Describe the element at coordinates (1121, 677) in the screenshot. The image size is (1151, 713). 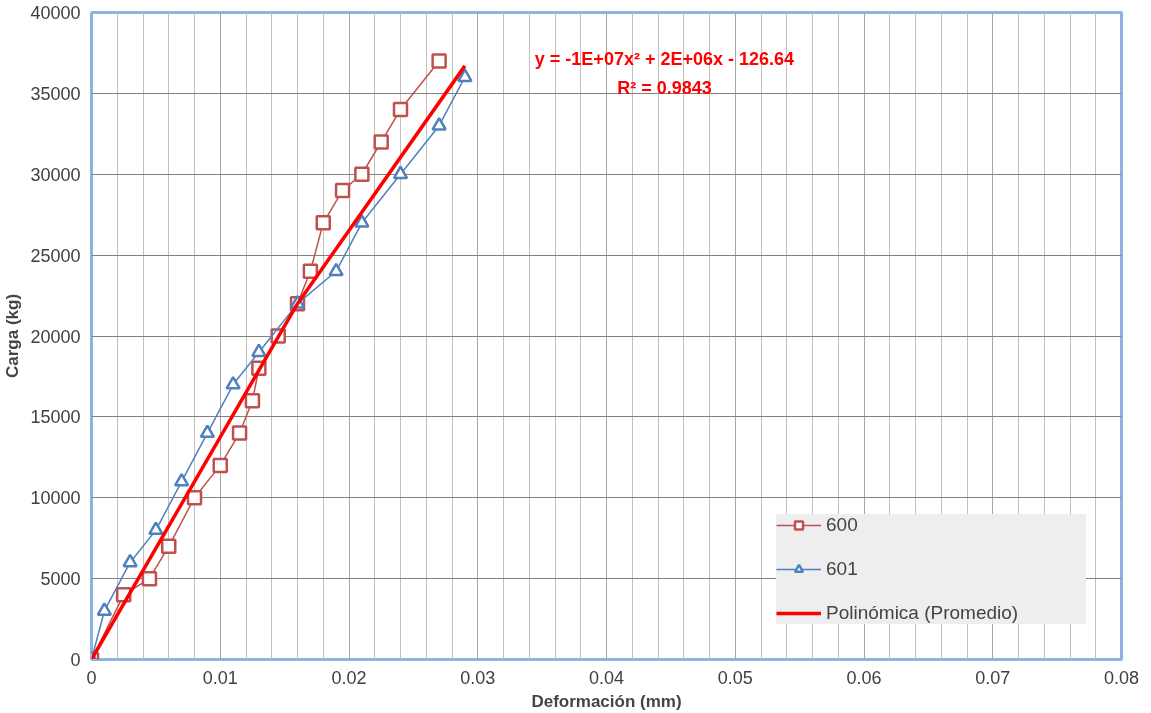
I see `x-tick-label: 0.08` at that location.